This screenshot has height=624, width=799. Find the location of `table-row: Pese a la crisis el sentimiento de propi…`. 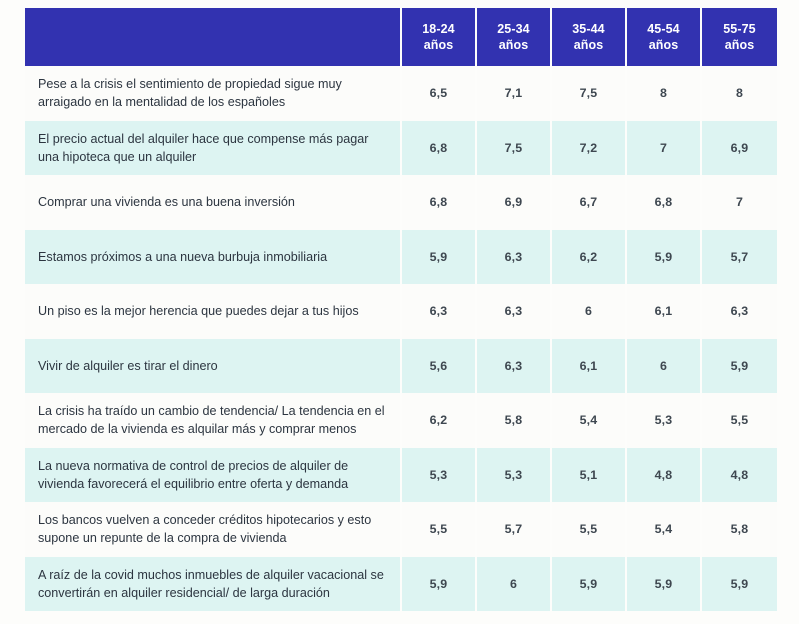

table-row: Pese a la crisis el sentimiento de propi… is located at coordinates (401, 93).